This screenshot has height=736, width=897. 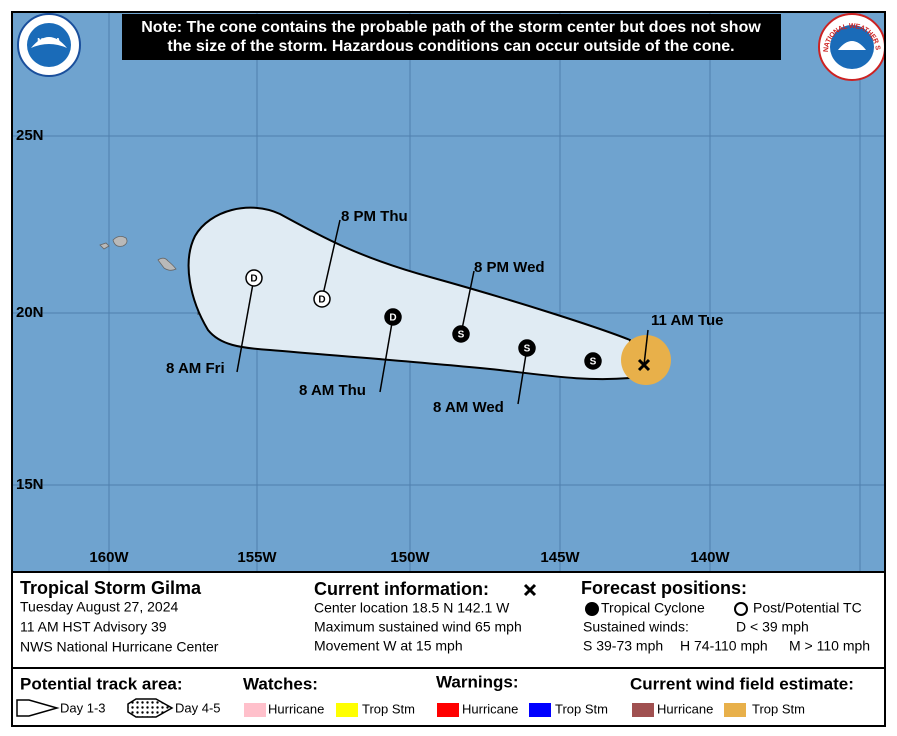 What do you see at coordinates (829, 646) in the screenshot?
I see `wind-class: M > 110 mph` at bounding box center [829, 646].